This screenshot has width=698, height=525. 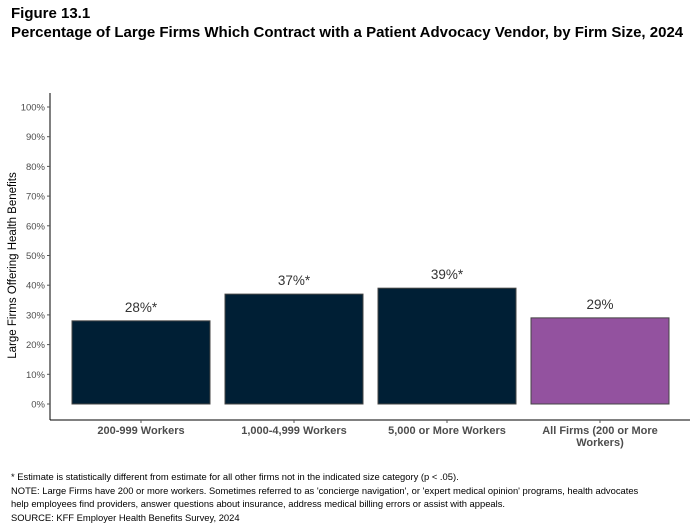 What do you see at coordinates (36, 226) in the screenshot?
I see `y-tick-label: 60%` at bounding box center [36, 226].